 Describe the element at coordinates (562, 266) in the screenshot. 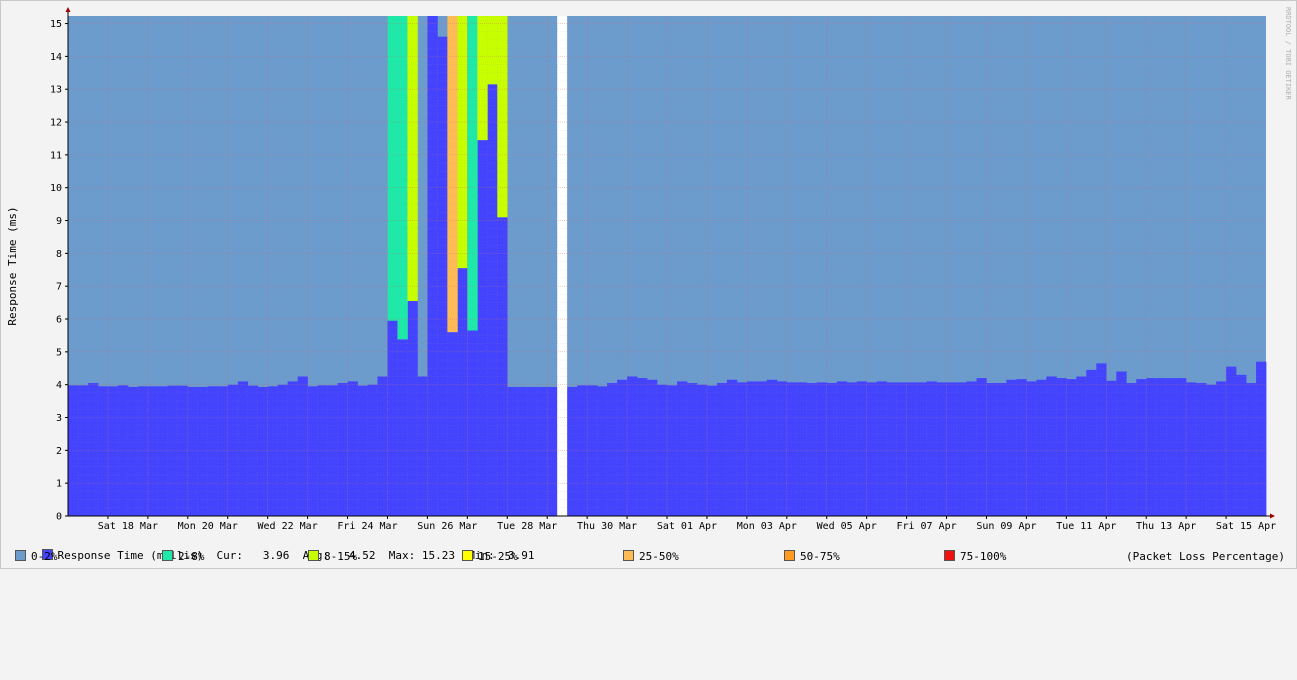

I see `data-gap` at that location.